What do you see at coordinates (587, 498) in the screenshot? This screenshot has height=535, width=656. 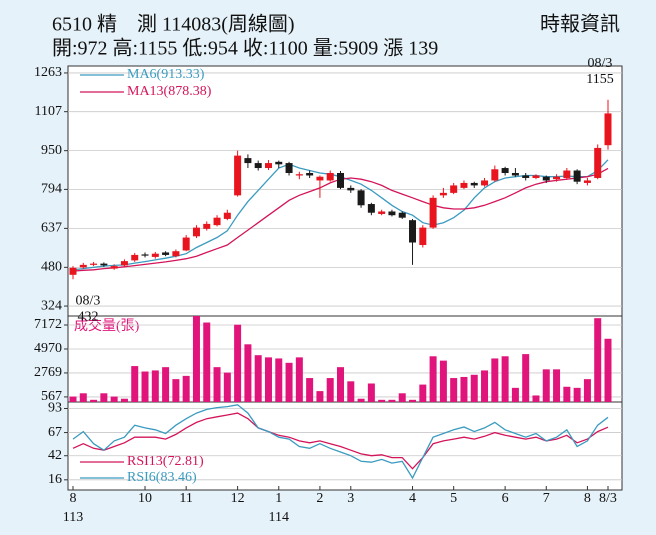 I see `x-tick-label: 8` at bounding box center [587, 498].